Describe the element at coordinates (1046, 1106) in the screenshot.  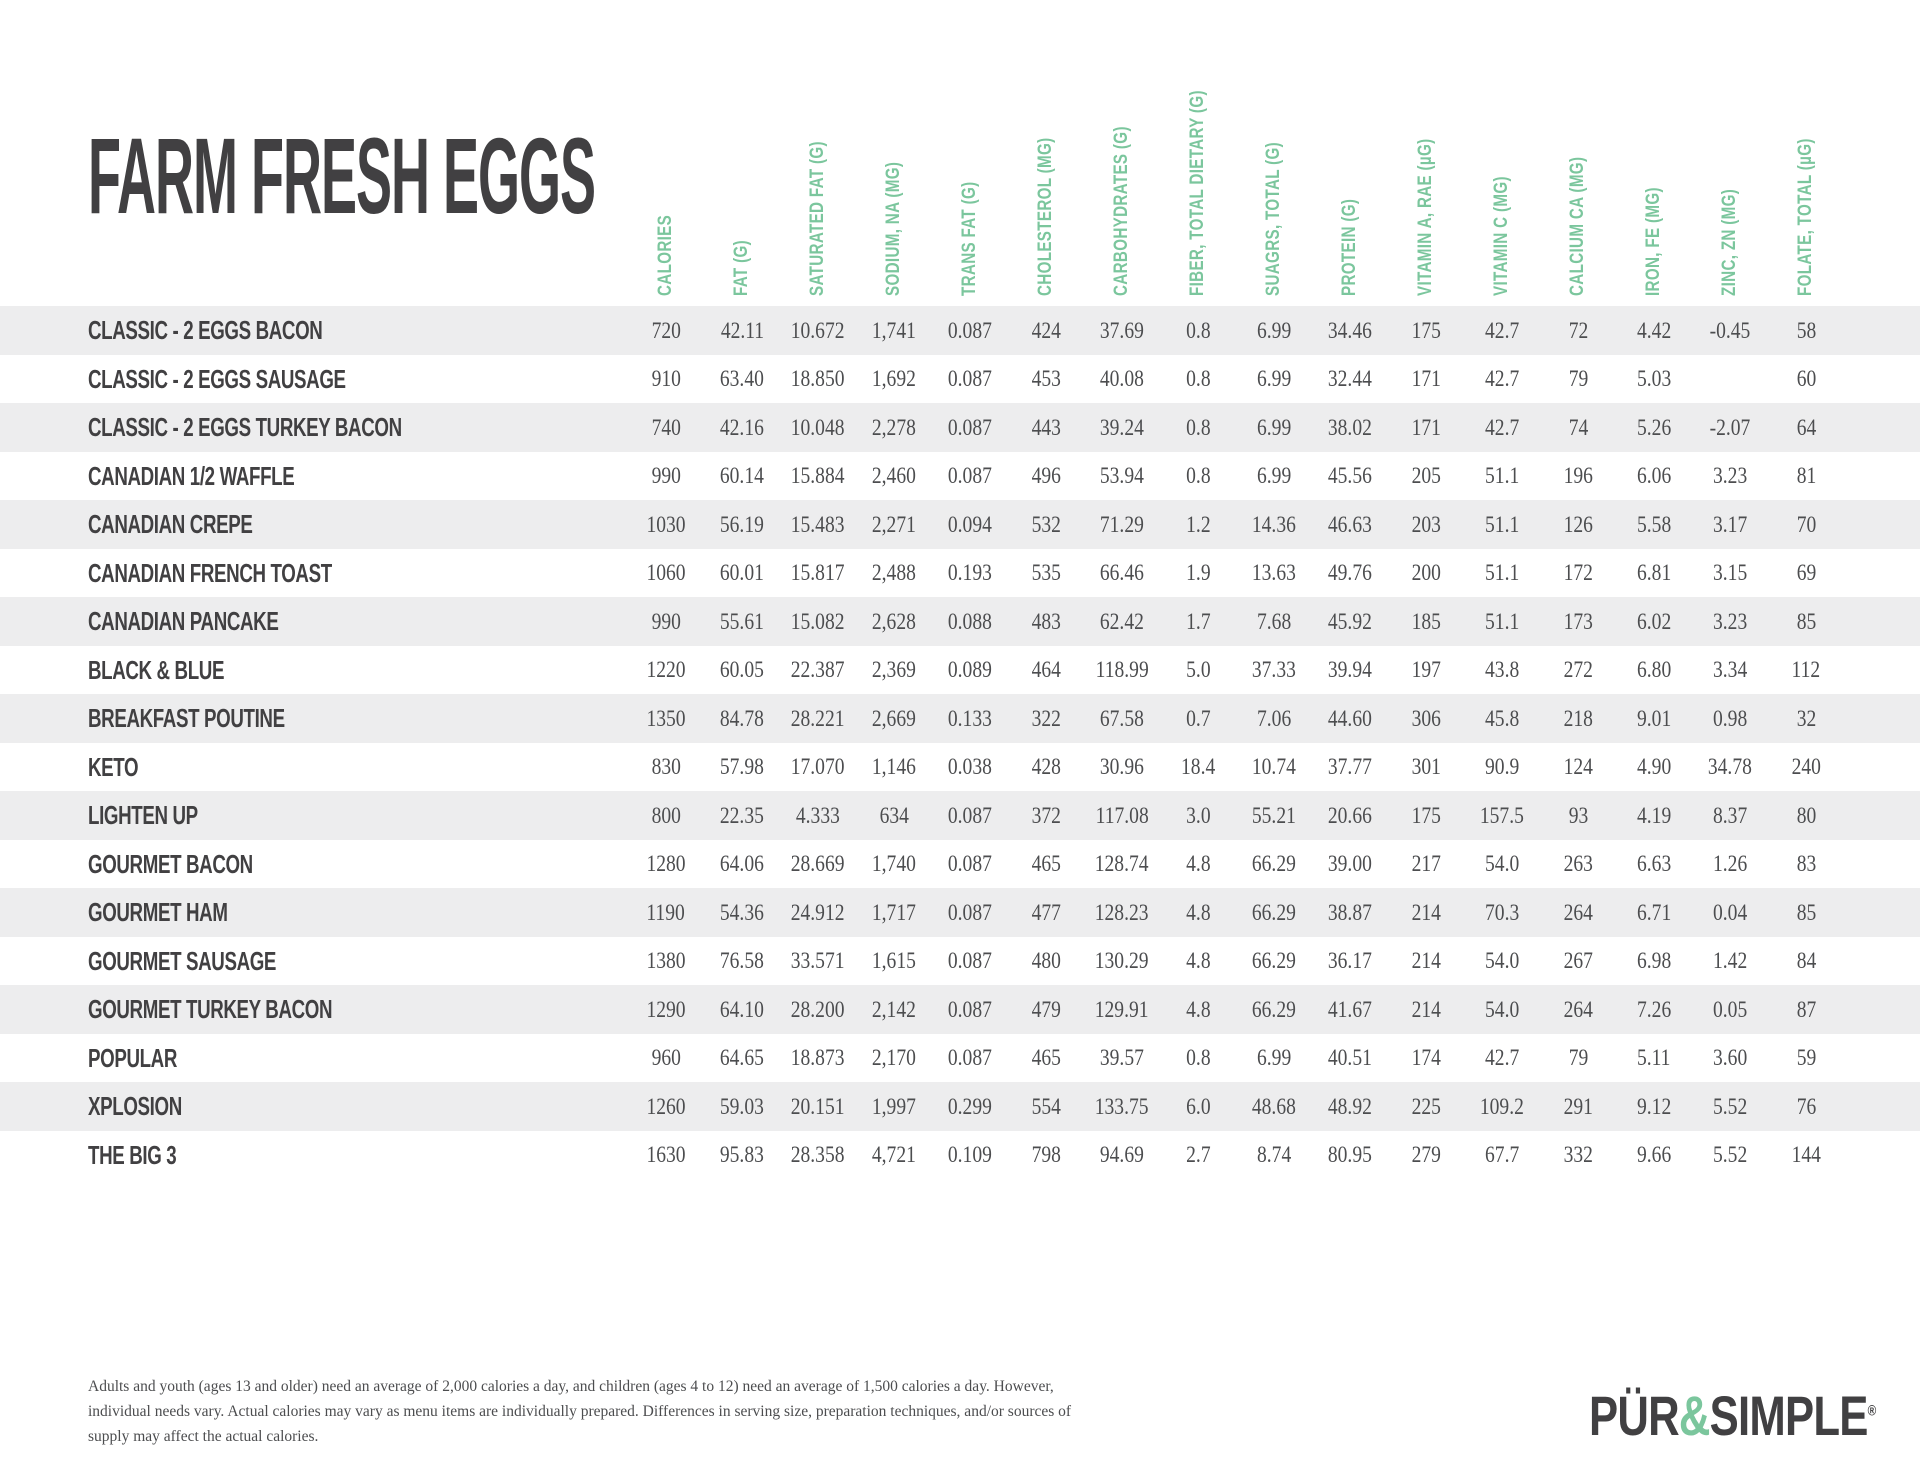
I see `nutrition-cell: 554` at that location.